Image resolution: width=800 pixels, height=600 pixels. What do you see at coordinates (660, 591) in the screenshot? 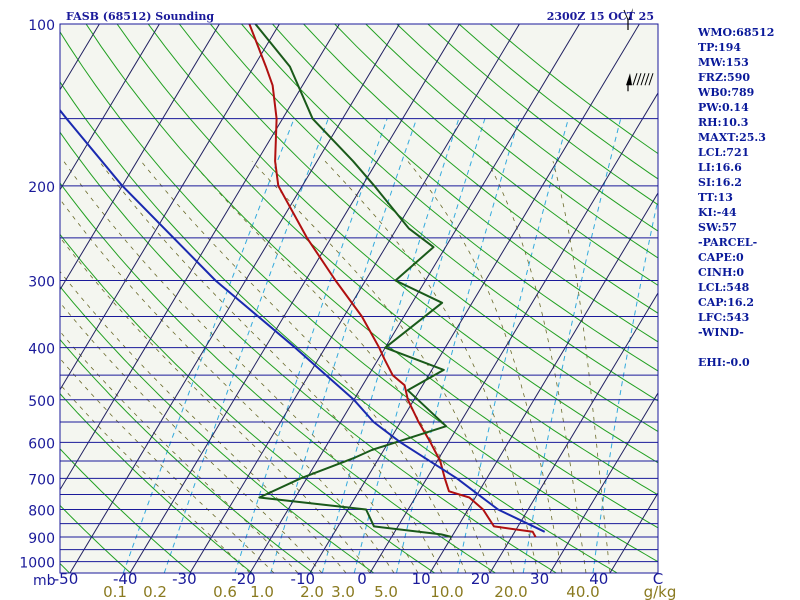
I see `mixing-ratio-unit: g/kg` at bounding box center [660, 591].